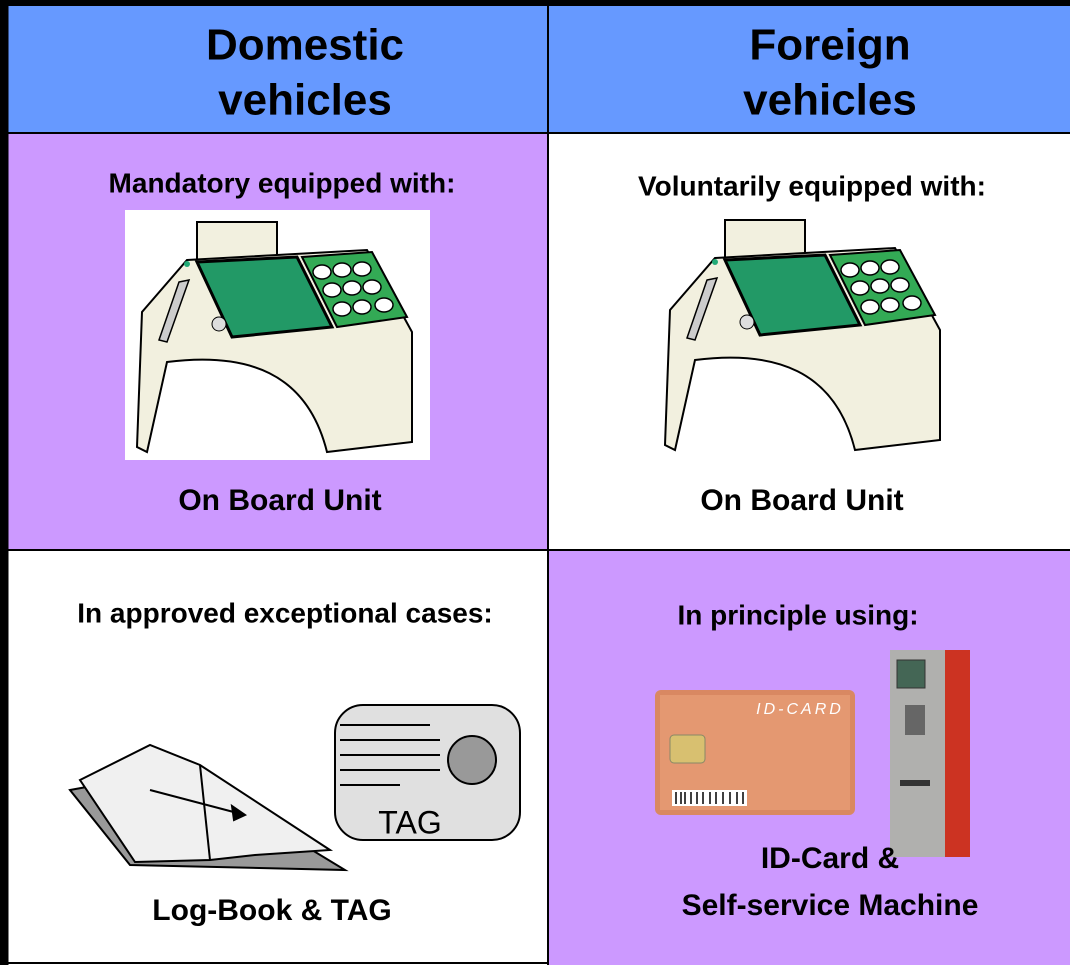 Image resolution: width=1070 pixels, height=965 pixels. I want to click on column-title: Domestic, so click(305, 45).